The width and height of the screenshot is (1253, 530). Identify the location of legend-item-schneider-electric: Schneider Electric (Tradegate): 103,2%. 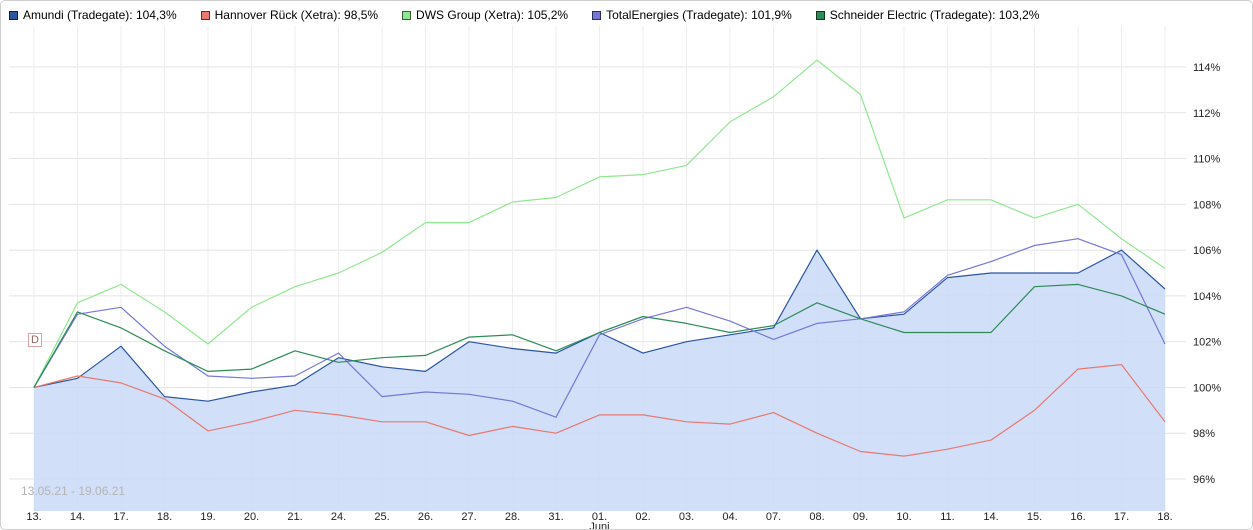
(927, 15).